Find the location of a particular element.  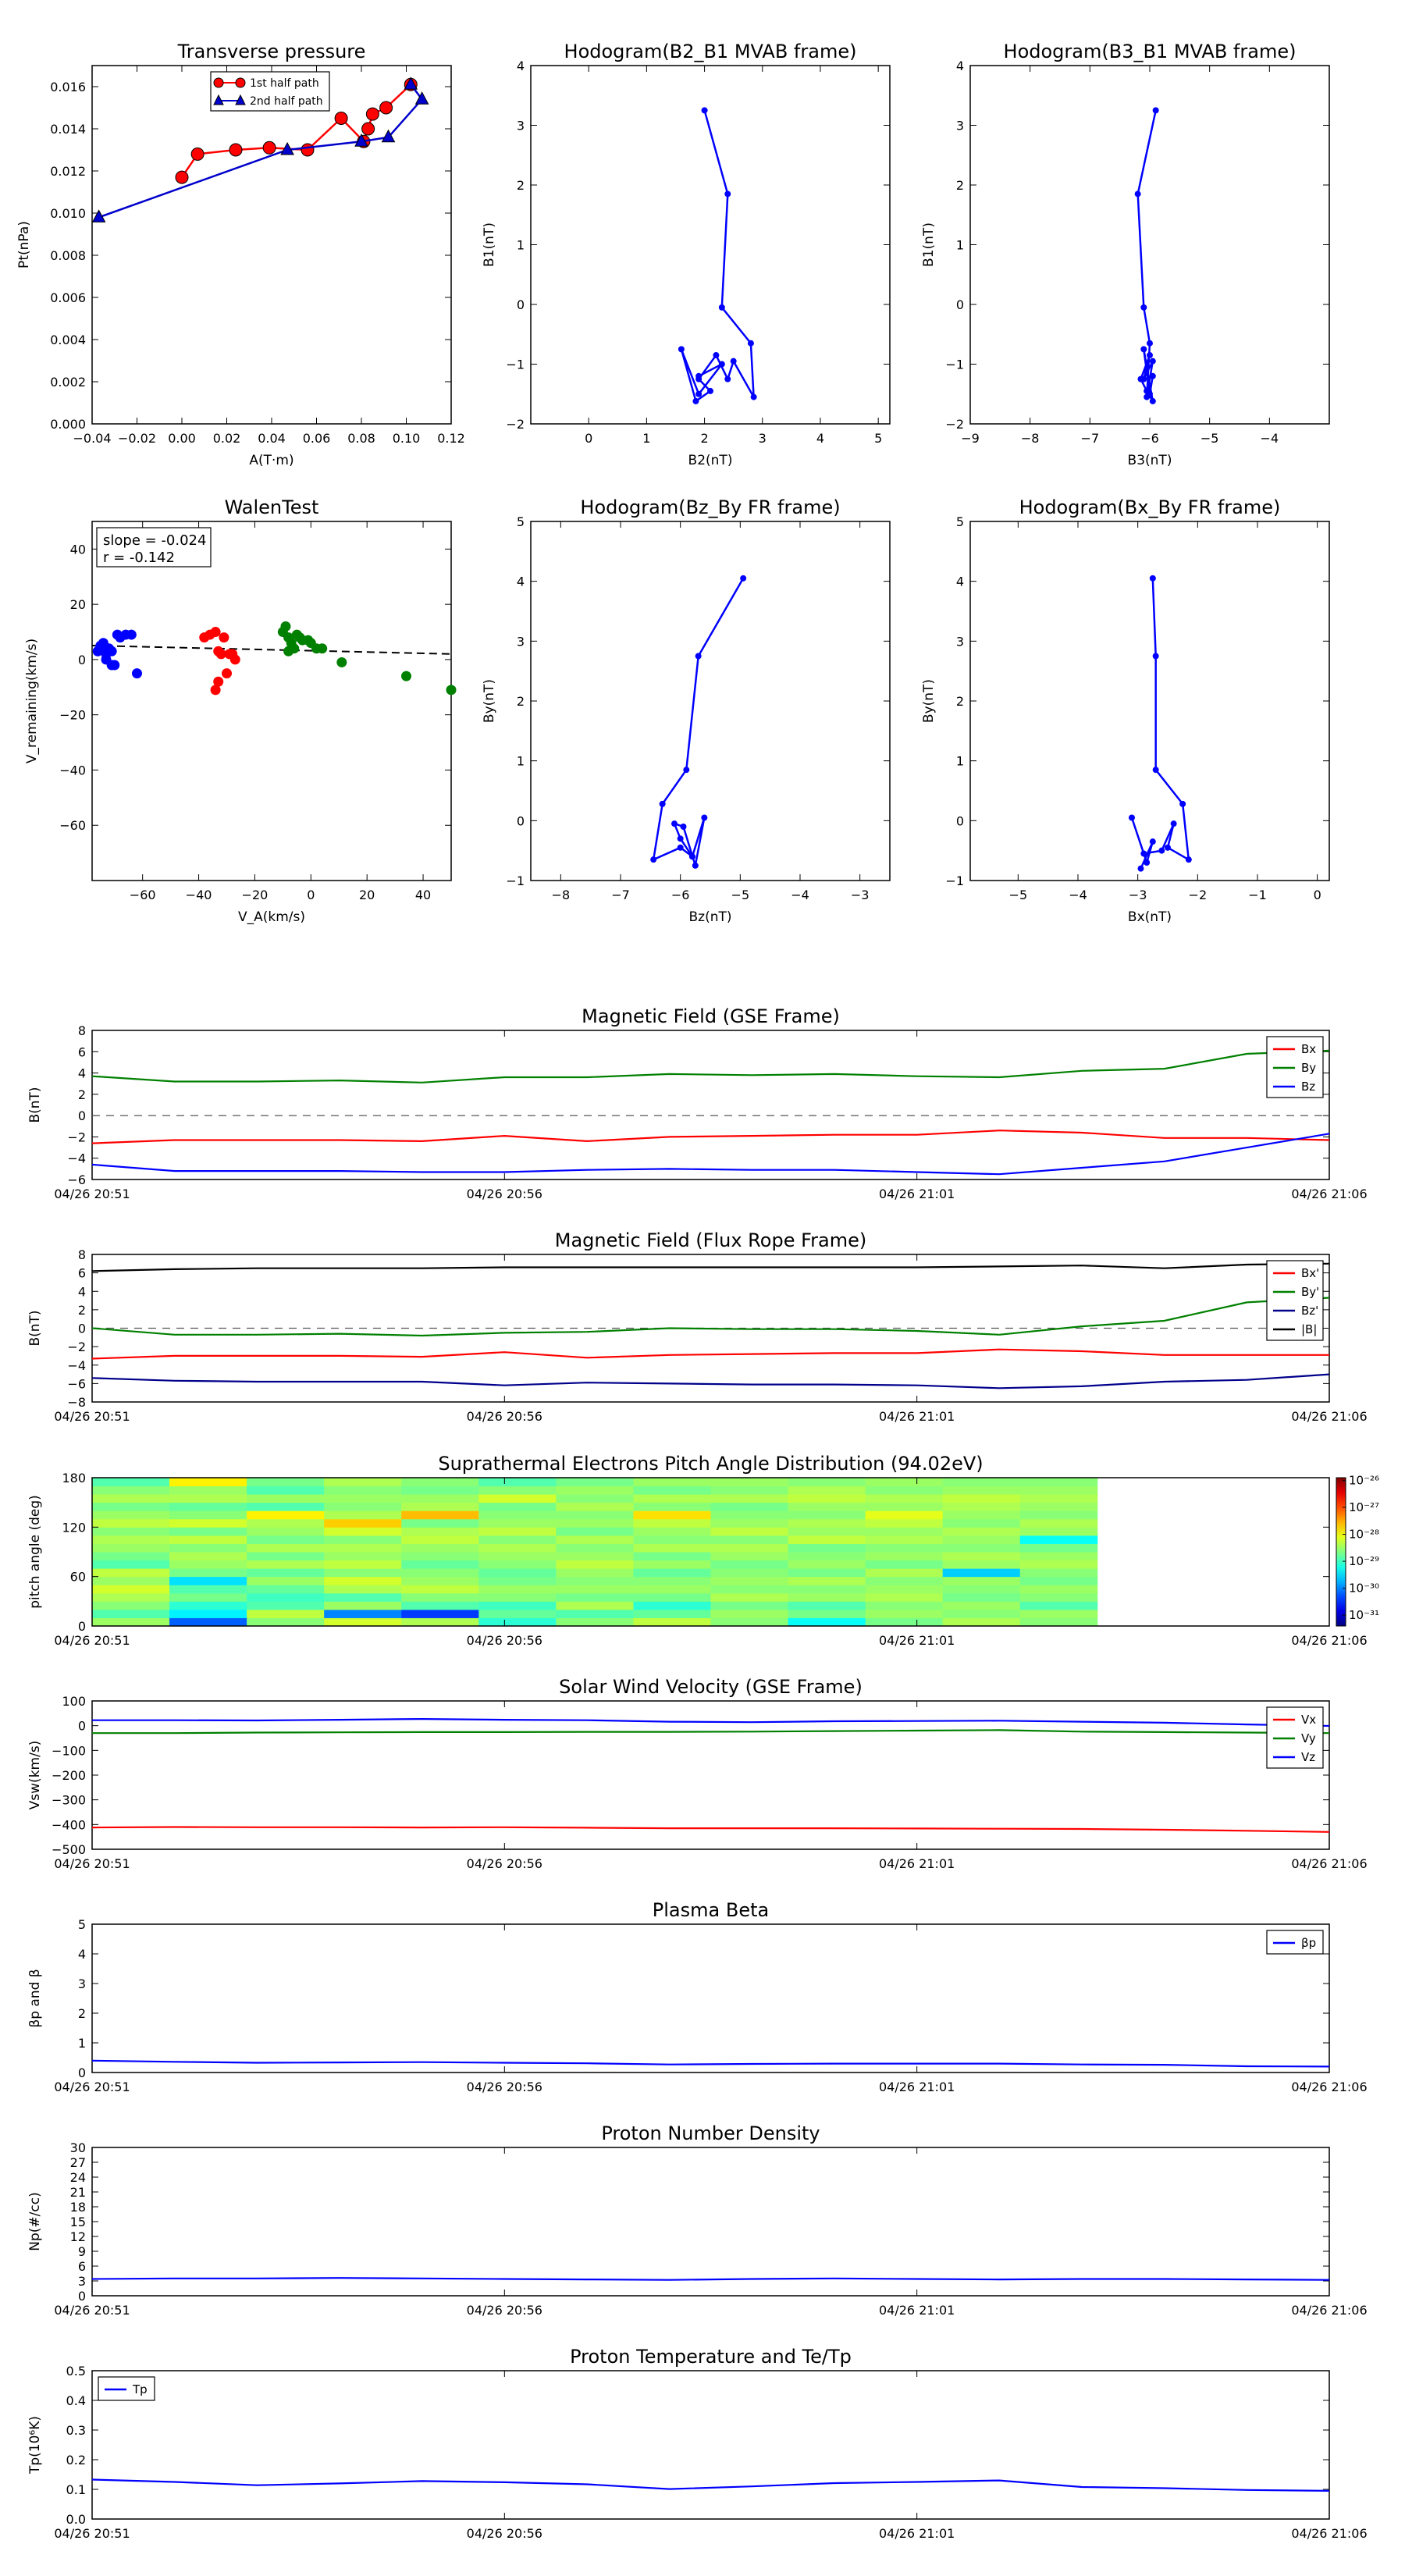

y-axis-label: Np(#/cc) is located at coordinates (35, 2221).